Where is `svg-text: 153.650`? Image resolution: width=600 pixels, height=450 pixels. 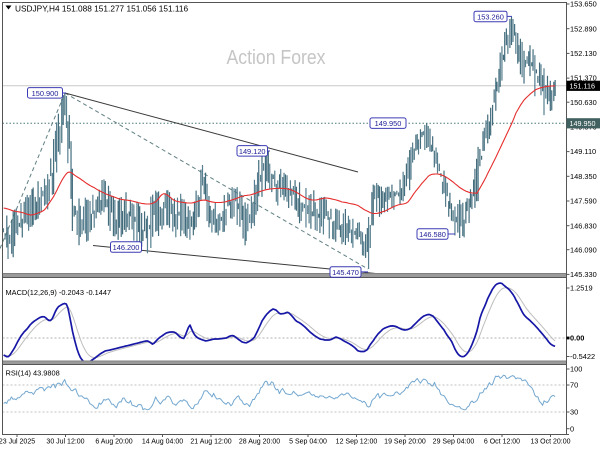 svg-text: 153.650 is located at coordinates (583, 4).